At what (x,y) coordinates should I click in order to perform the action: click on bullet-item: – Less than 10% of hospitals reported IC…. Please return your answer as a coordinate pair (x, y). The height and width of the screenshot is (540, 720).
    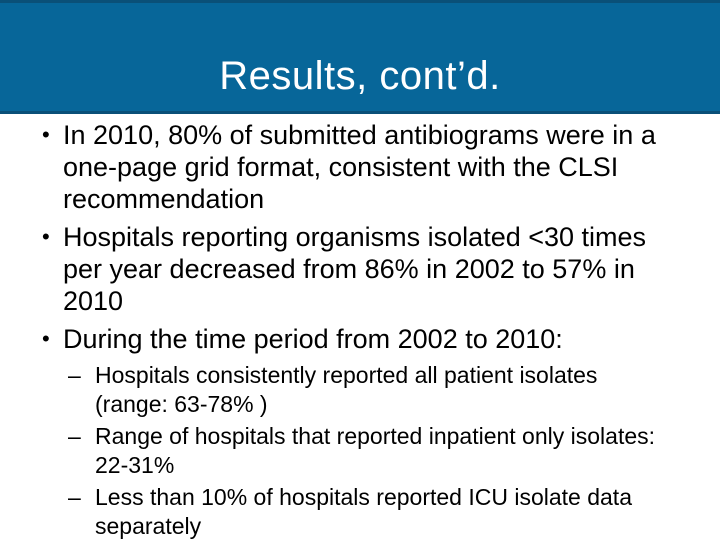
    Looking at the image, I should click on (385, 511).